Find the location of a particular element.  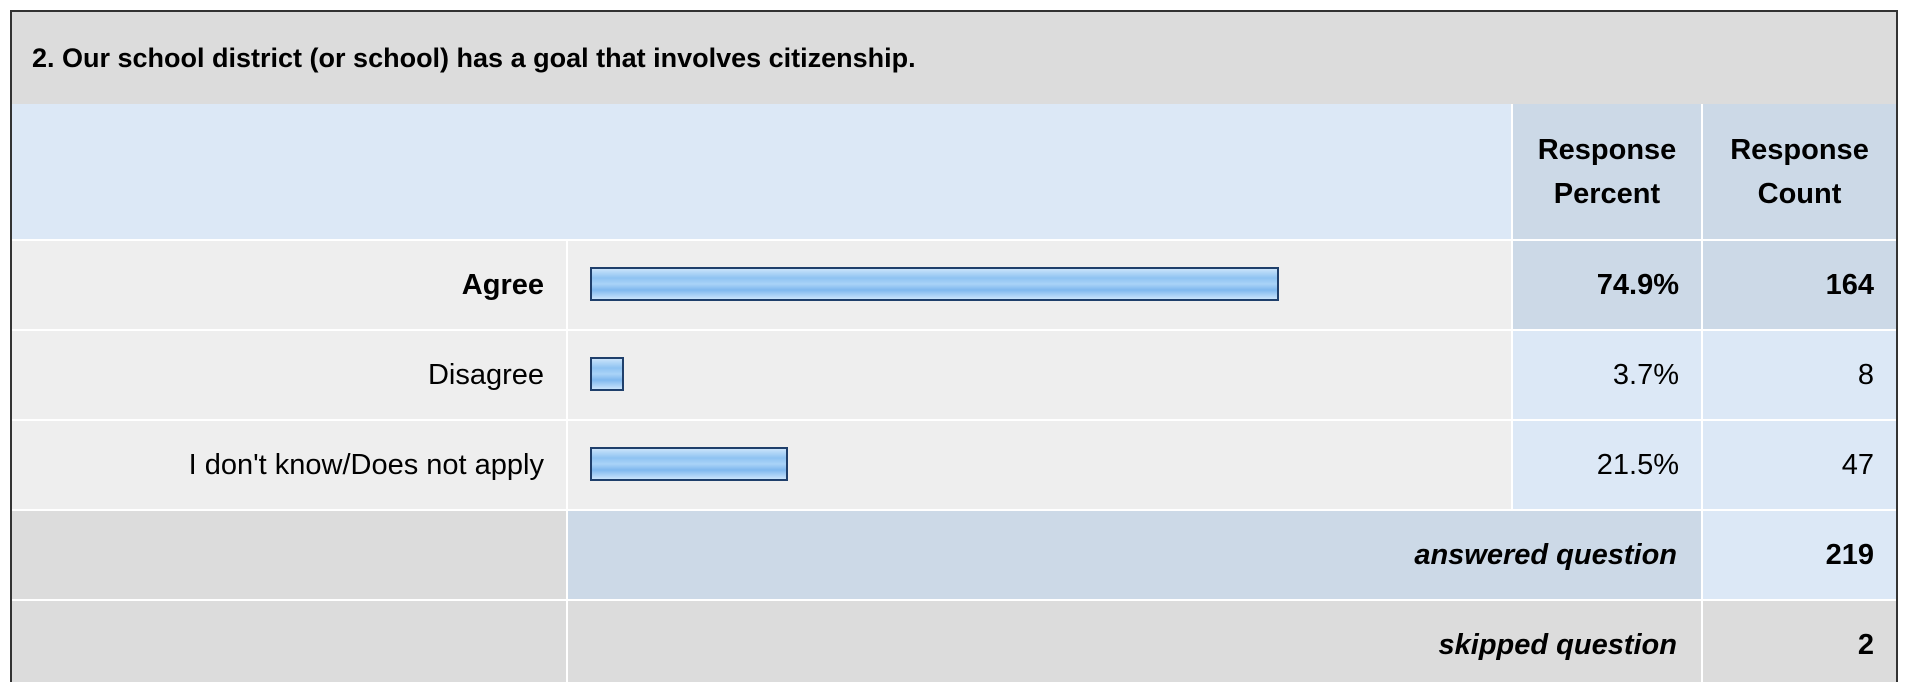

response-count-value: 164 is located at coordinates (1798, 284).